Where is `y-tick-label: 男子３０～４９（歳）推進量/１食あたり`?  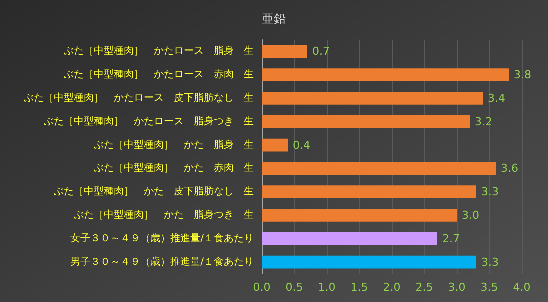 y-tick-label: 男子３０～４９（歳）推進量/１食あたり is located at coordinates (162, 262).